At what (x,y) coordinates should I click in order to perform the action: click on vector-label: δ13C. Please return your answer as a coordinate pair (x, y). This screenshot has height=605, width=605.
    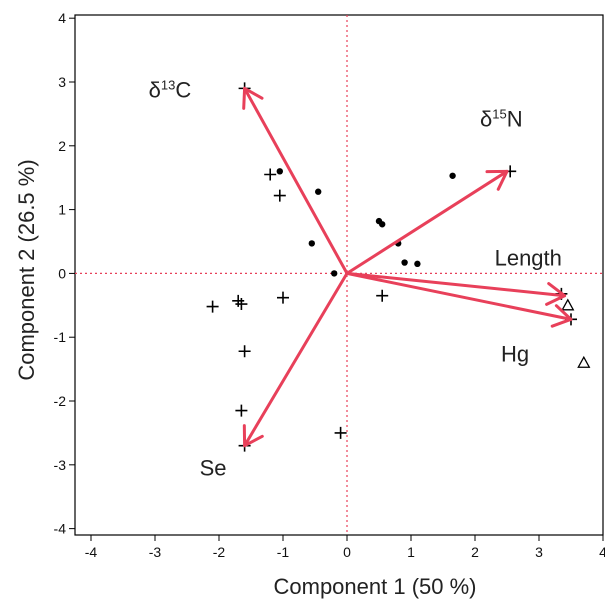
    Looking at the image, I should click on (170, 89).